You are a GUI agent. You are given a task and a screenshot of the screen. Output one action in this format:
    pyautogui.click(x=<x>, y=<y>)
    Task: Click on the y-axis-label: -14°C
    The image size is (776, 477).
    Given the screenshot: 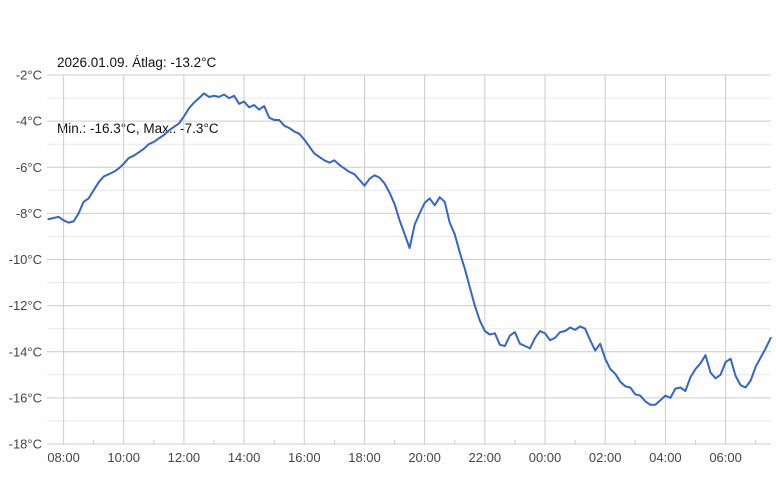 What is the action you would take?
    pyautogui.click(x=25, y=351)
    